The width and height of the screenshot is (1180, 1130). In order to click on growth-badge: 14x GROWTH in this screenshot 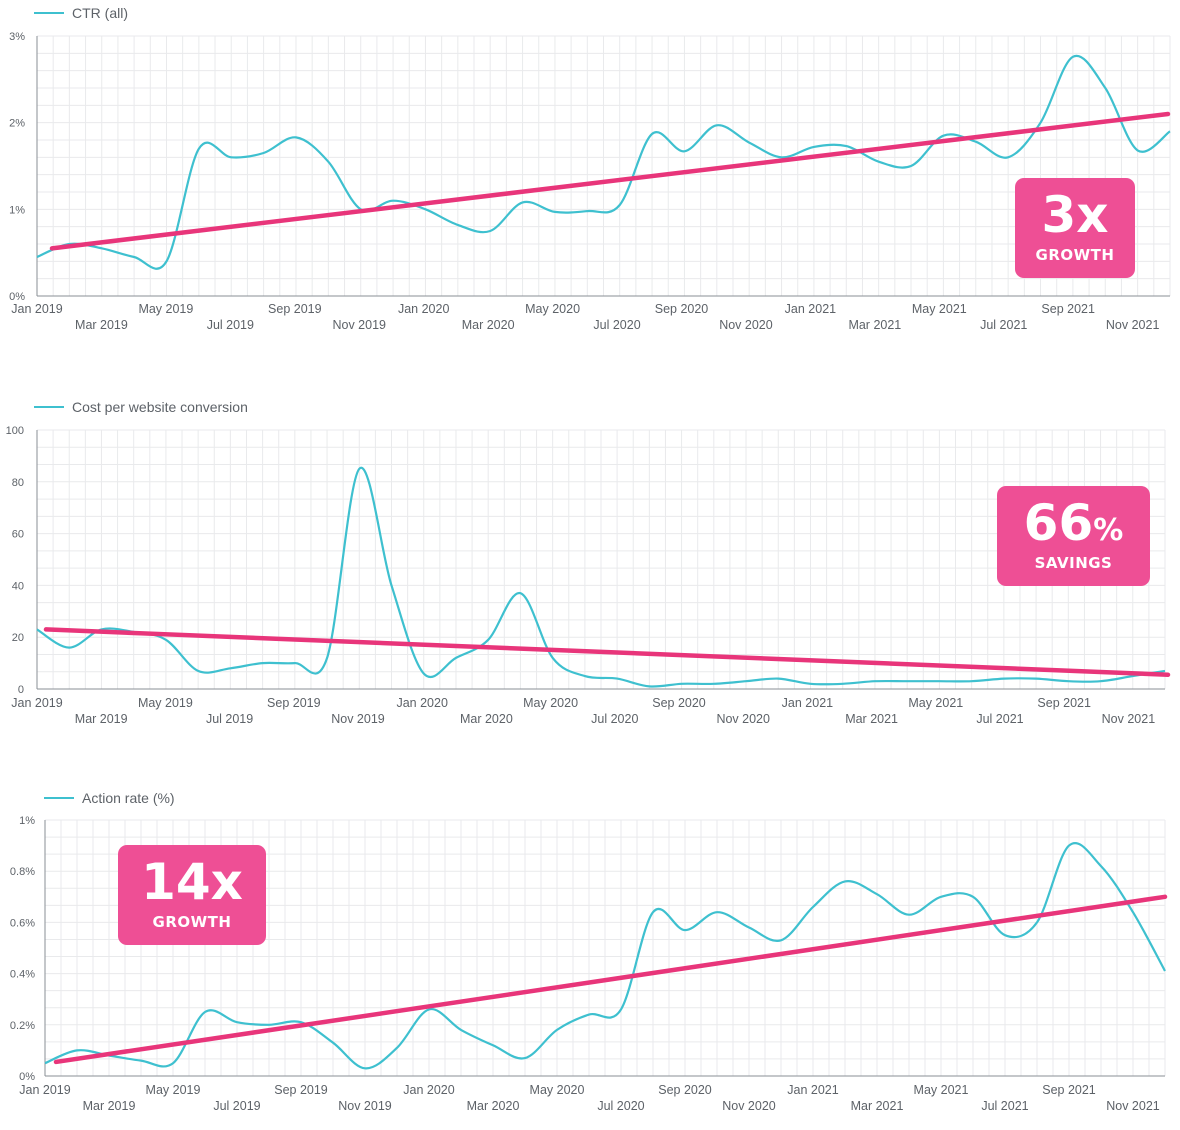, I will do `click(192, 895)`.